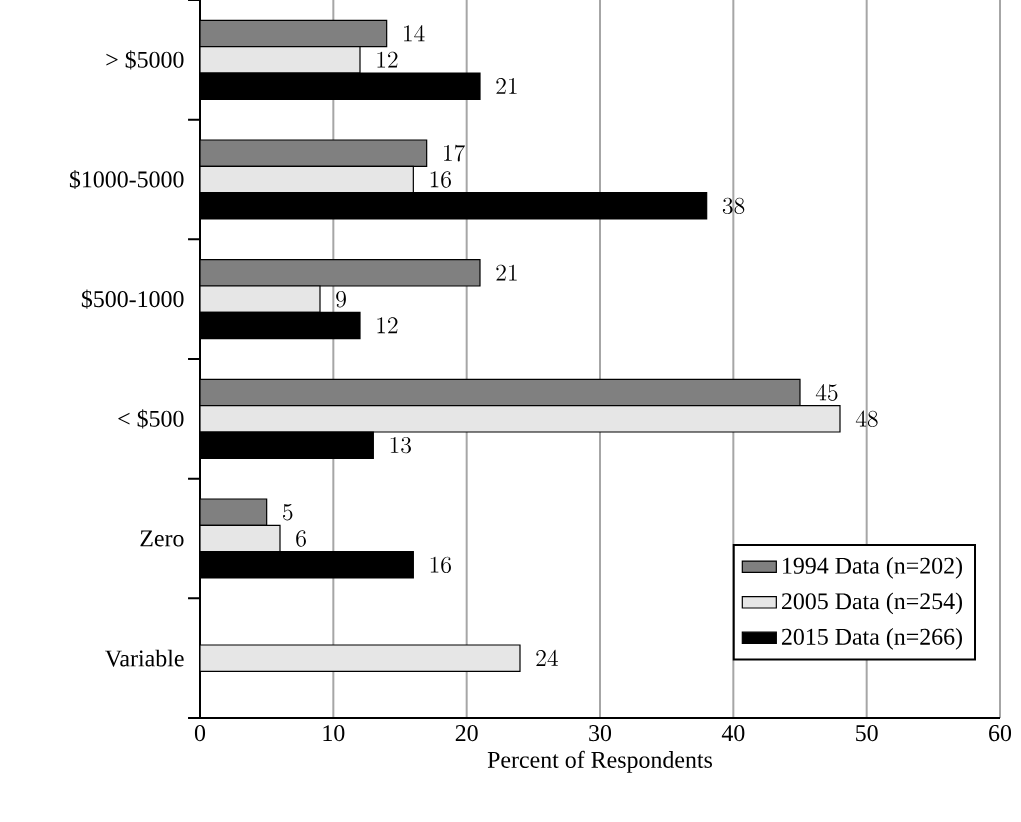  I want to click on x-axis-title: Percent of Respondents, so click(600, 761).